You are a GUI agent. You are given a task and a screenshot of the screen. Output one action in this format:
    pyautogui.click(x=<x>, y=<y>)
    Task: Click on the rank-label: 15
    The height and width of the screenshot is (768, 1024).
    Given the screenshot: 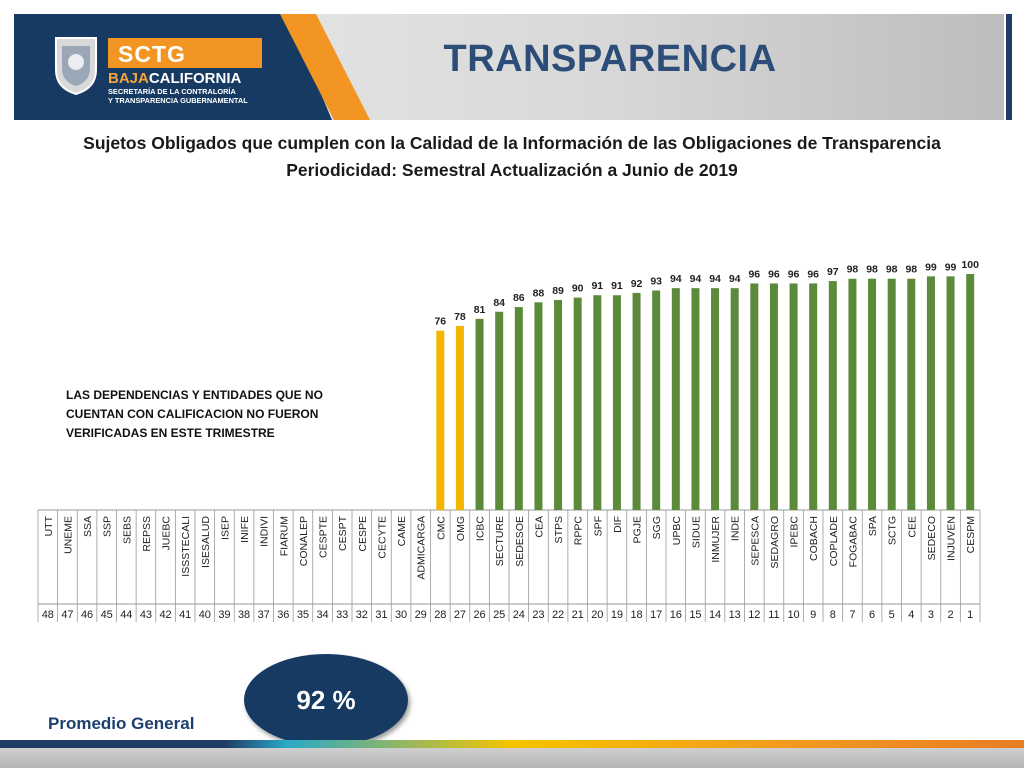 What is the action you would take?
    pyautogui.click(x=695, y=615)
    